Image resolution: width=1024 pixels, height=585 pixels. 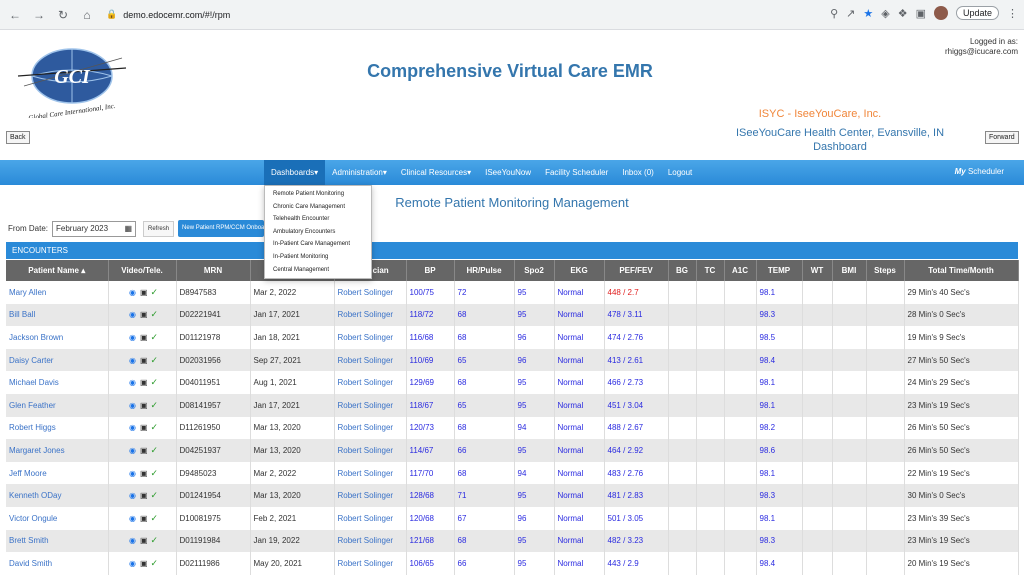 I want to click on address-bar: 🔒 demo.edocemr.com/#!/rpm, so click(x=168, y=14).